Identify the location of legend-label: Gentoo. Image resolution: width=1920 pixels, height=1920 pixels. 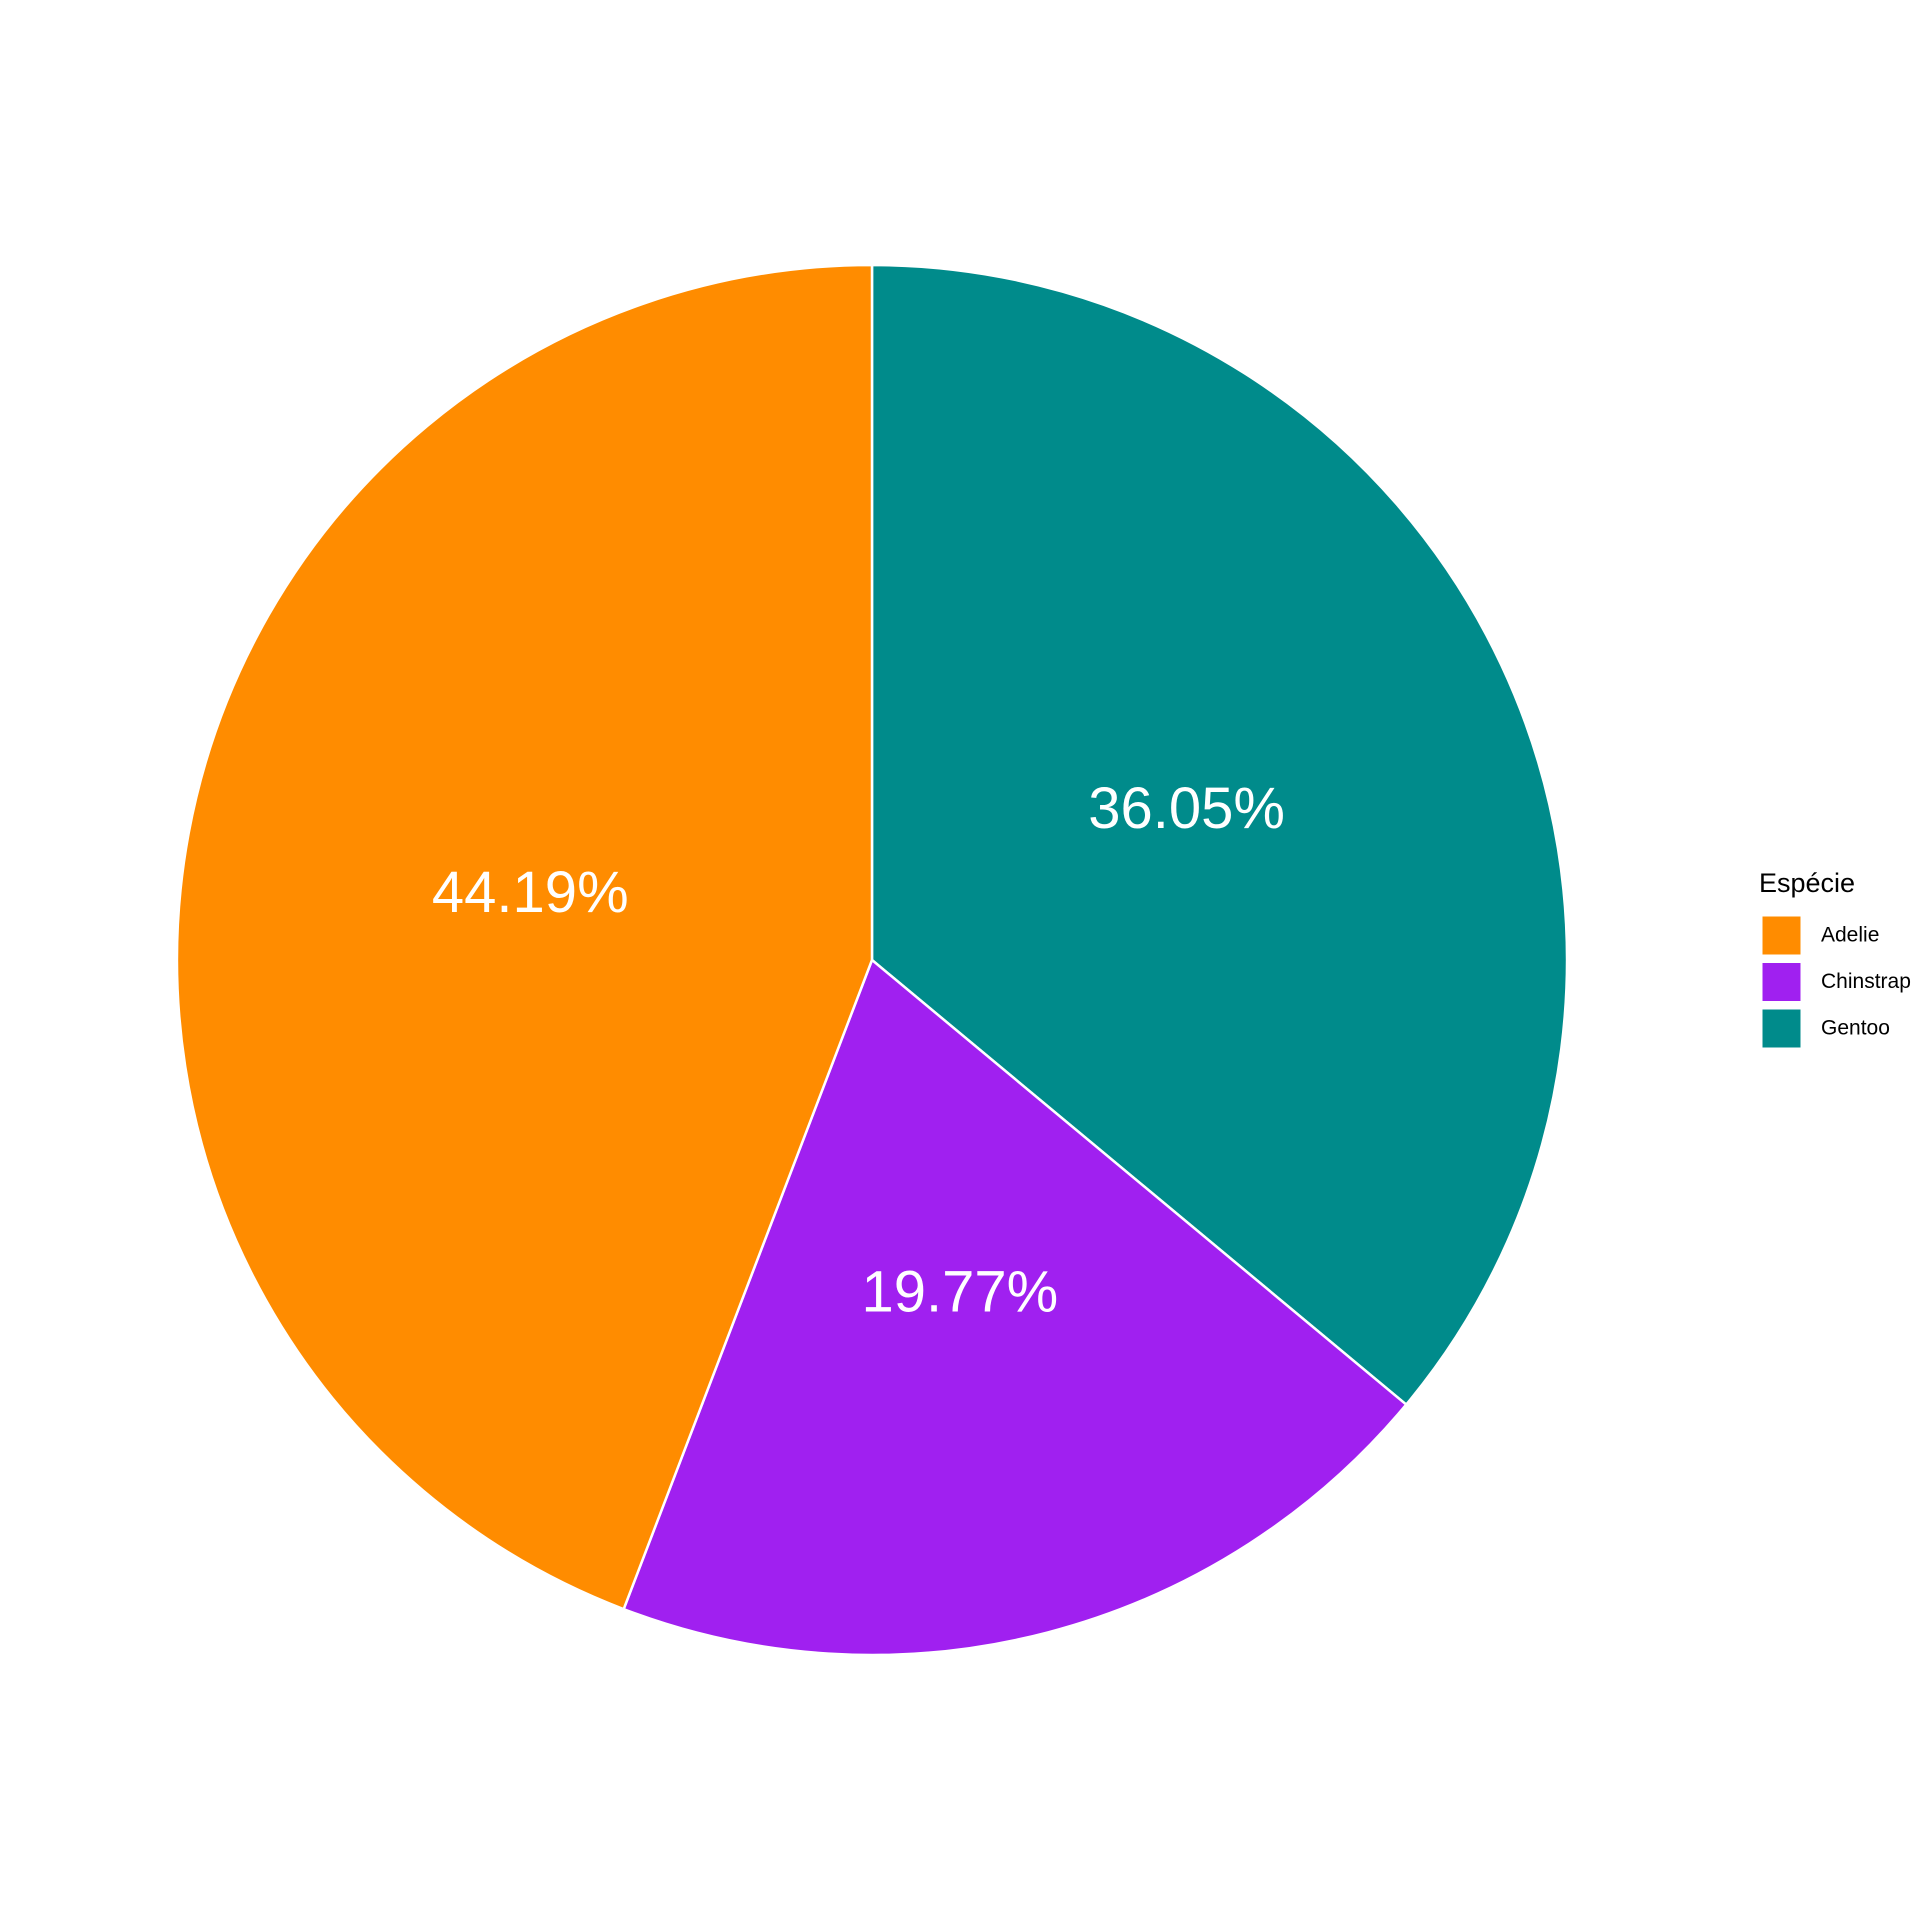
(1855, 1028).